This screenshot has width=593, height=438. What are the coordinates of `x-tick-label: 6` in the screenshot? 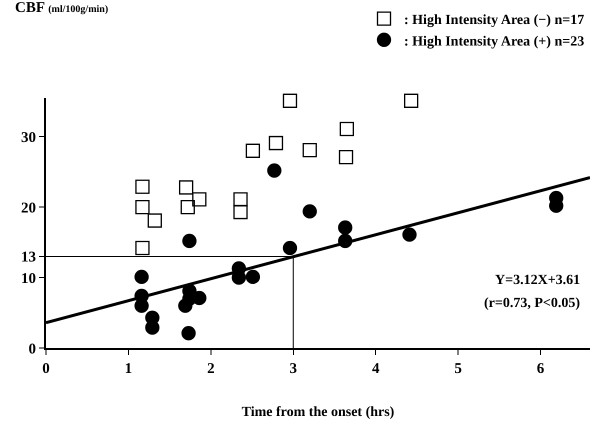 It's located at (540, 369).